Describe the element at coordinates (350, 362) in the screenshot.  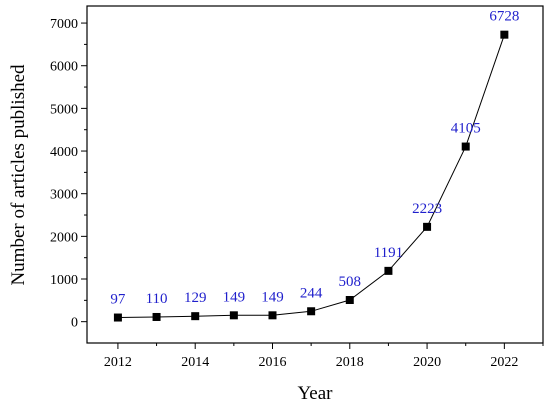
I see `x-tick-label: 2018` at that location.